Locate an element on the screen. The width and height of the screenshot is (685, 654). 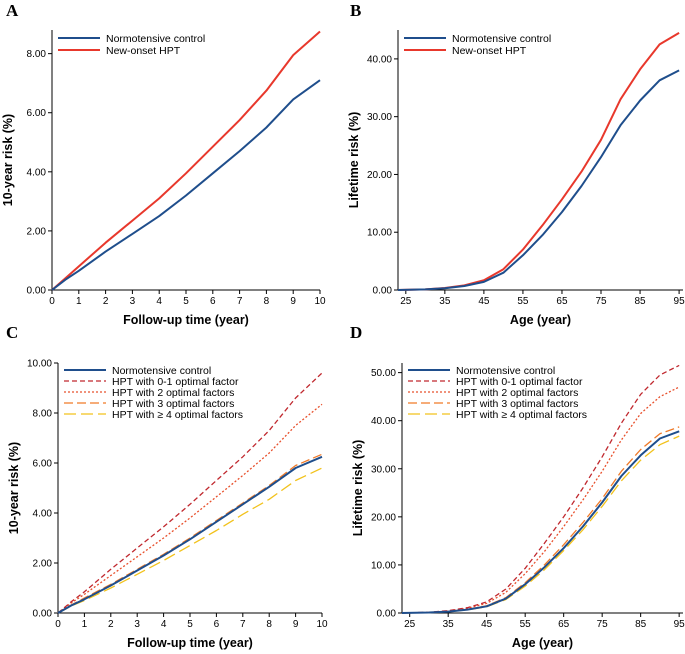
panel-letter: B is located at coordinates (355, 10).